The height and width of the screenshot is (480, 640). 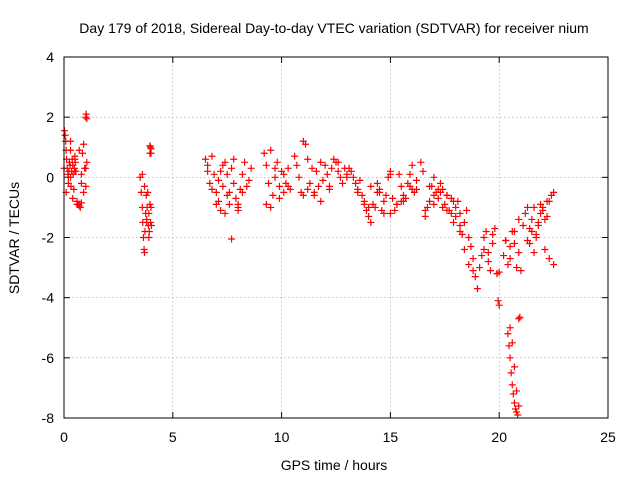 What do you see at coordinates (499, 437) in the screenshot?
I see `x-tick-label: 20` at bounding box center [499, 437].